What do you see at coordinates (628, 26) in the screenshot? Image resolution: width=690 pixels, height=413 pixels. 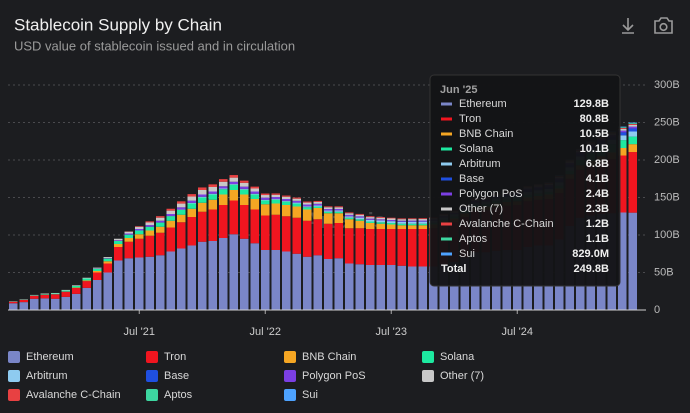 I see `download-icon` at bounding box center [628, 26].